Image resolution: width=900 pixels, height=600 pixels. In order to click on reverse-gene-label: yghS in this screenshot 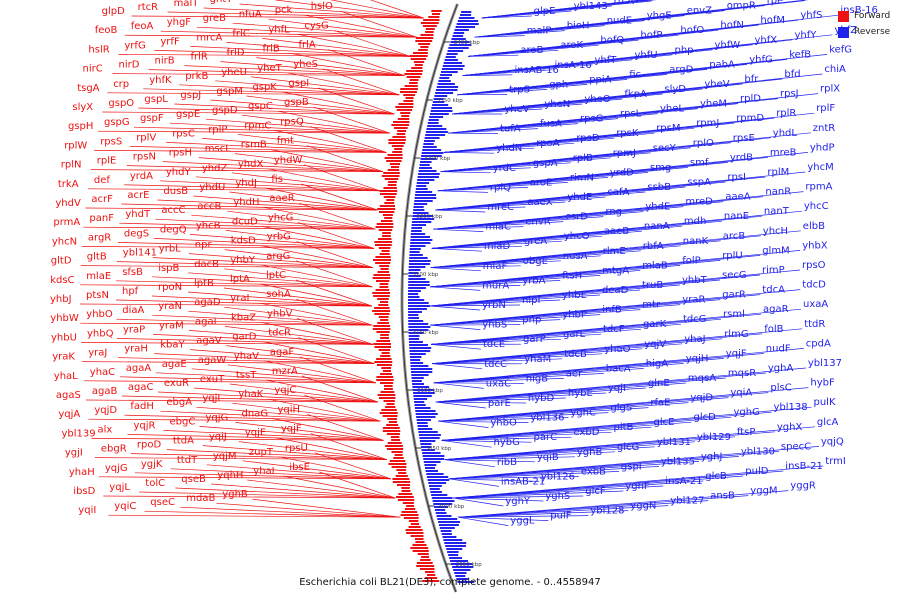, I will do `click(557, 496)`.